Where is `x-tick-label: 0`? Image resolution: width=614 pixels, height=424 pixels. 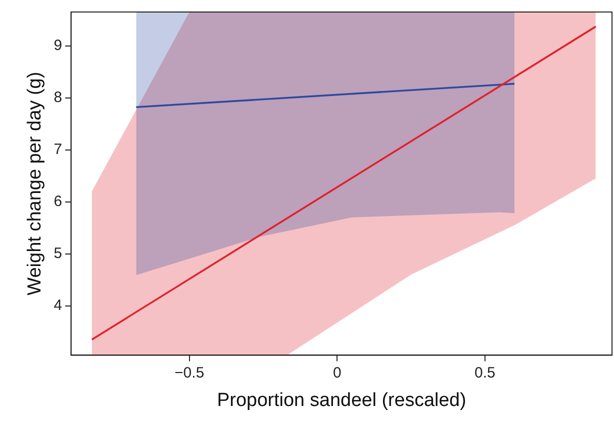 x-tick-label: 0 is located at coordinates (337, 373).